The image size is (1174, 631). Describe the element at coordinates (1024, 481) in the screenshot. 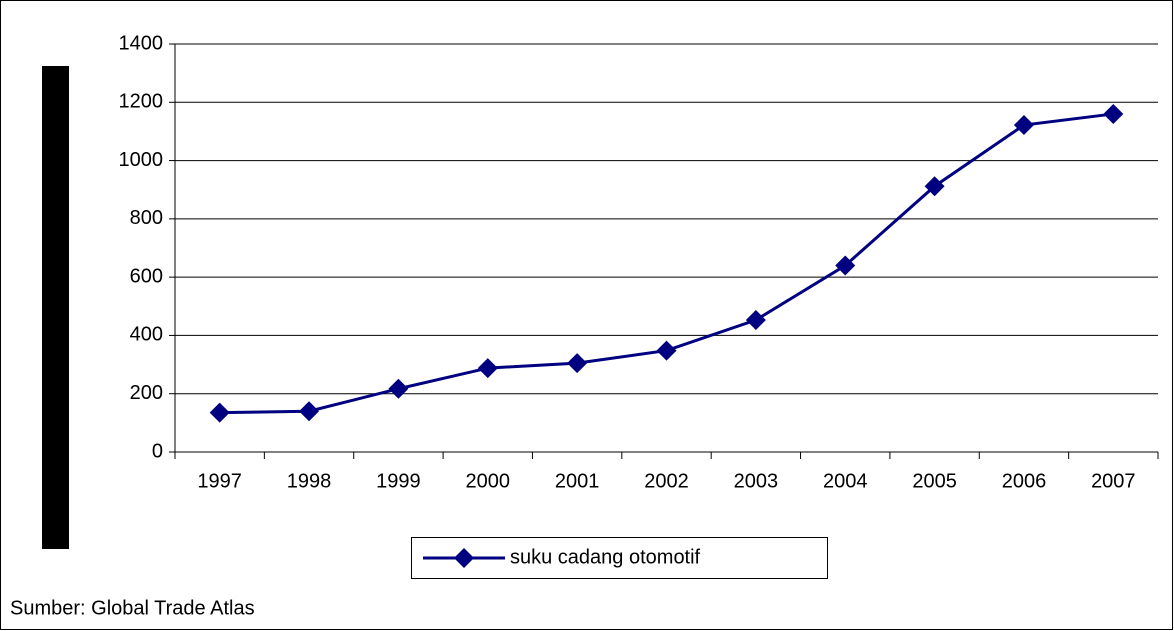

I see `x-tick-label: 2006` at that location.